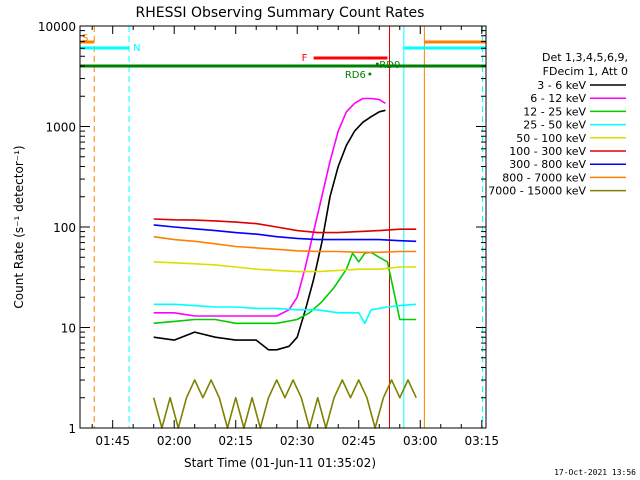 This screenshot has width=640, height=480. I want to click on legend-label-6: 300 - 800 keV, so click(547, 164).